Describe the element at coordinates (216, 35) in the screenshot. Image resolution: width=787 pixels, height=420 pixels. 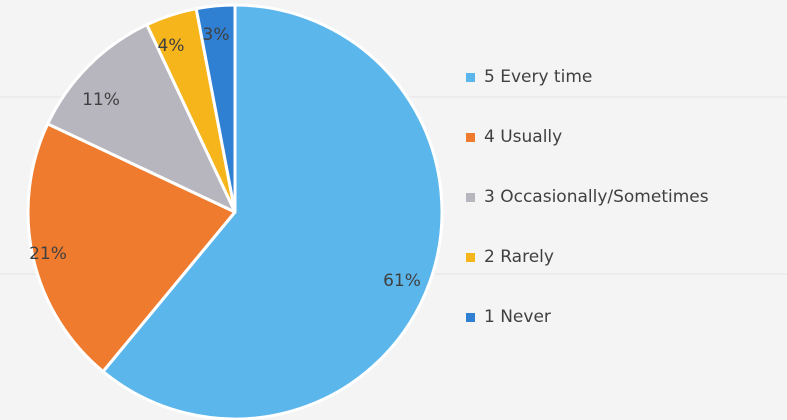
I see `slice-data-label: 3%` at that location.